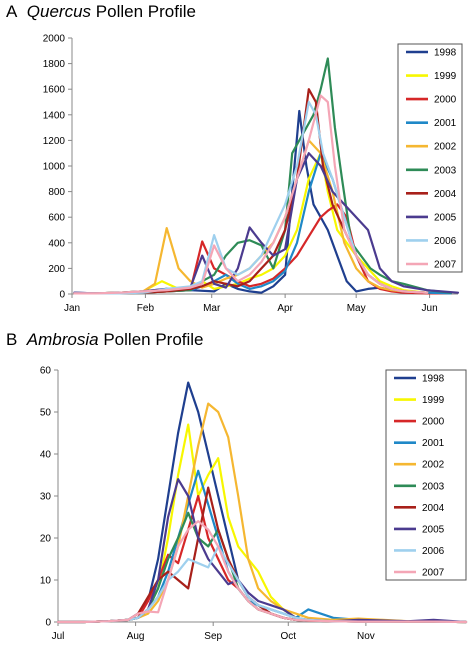 Image resolution: width=474 pixels, height=645 pixels. What do you see at coordinates (54, 39) in the screenshot?
I see `y-tick-label: 2000` at bounding box center [54, 39].